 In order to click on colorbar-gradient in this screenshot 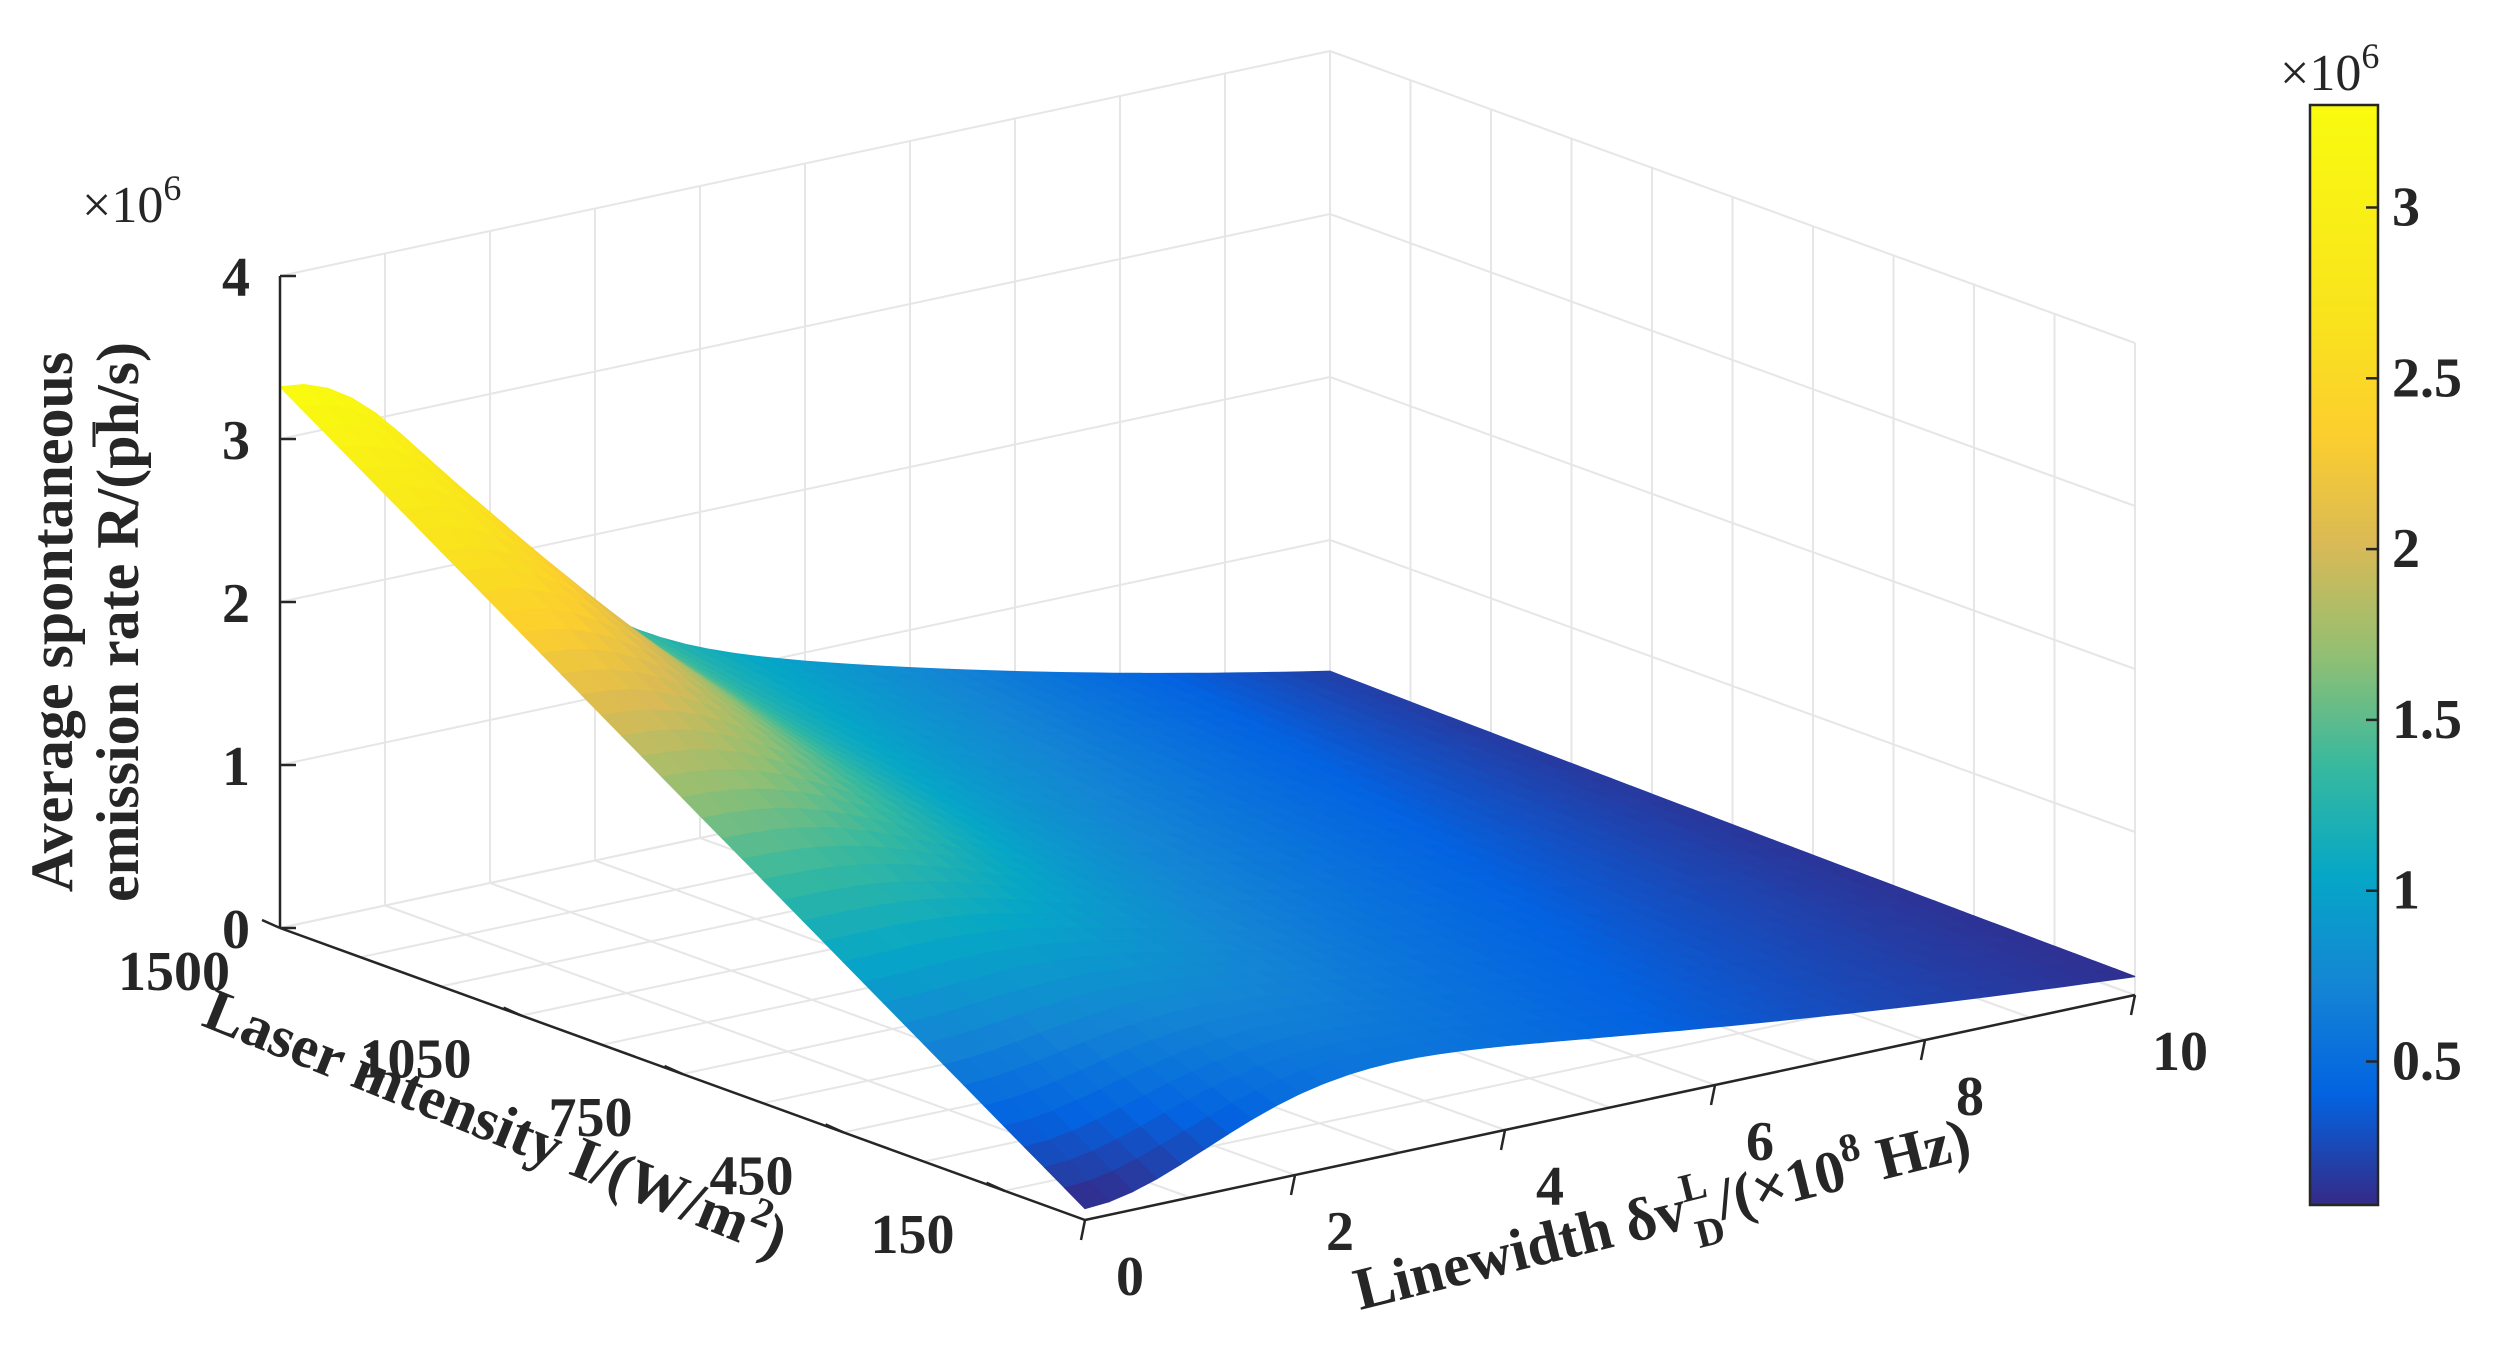, I will do `click(2344, 655)`.